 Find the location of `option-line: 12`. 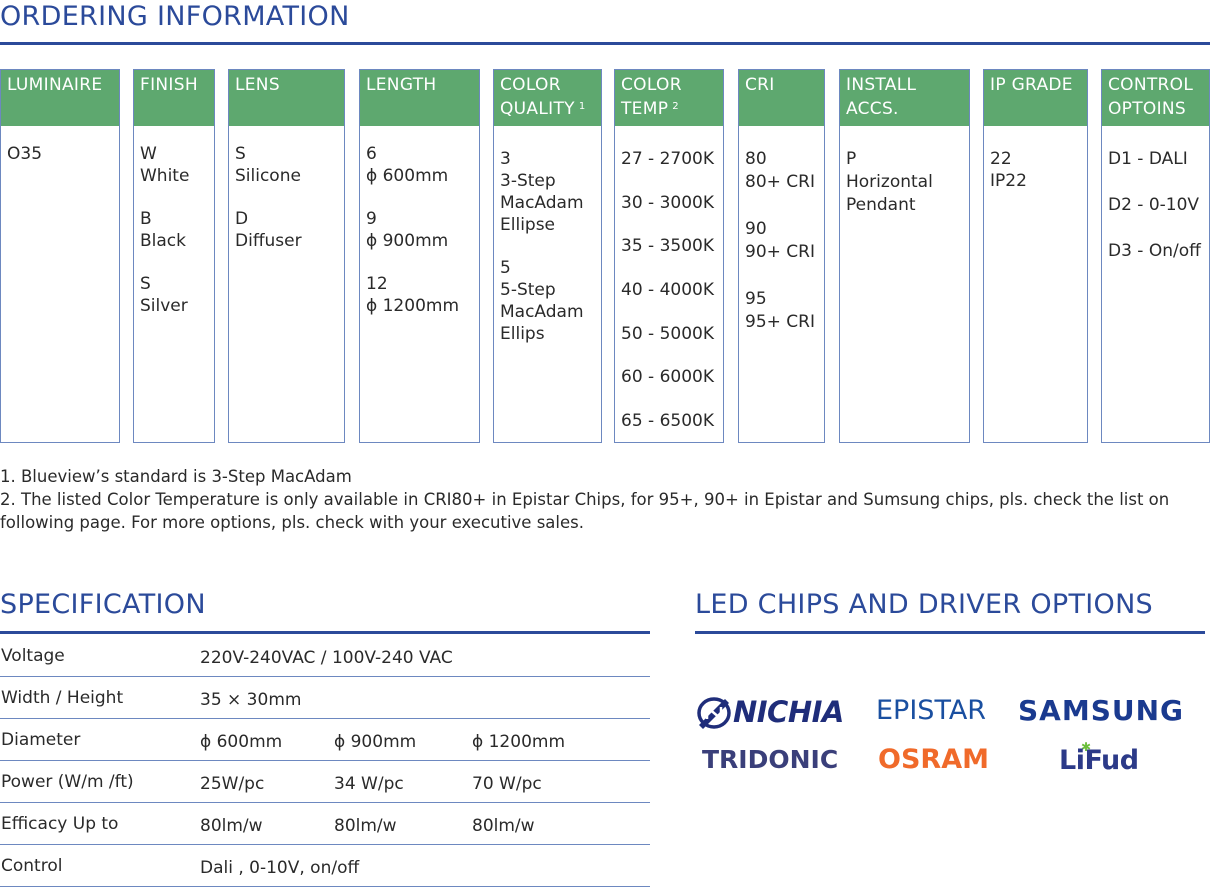

option-line: 12 is located at coordinates (377, 284).